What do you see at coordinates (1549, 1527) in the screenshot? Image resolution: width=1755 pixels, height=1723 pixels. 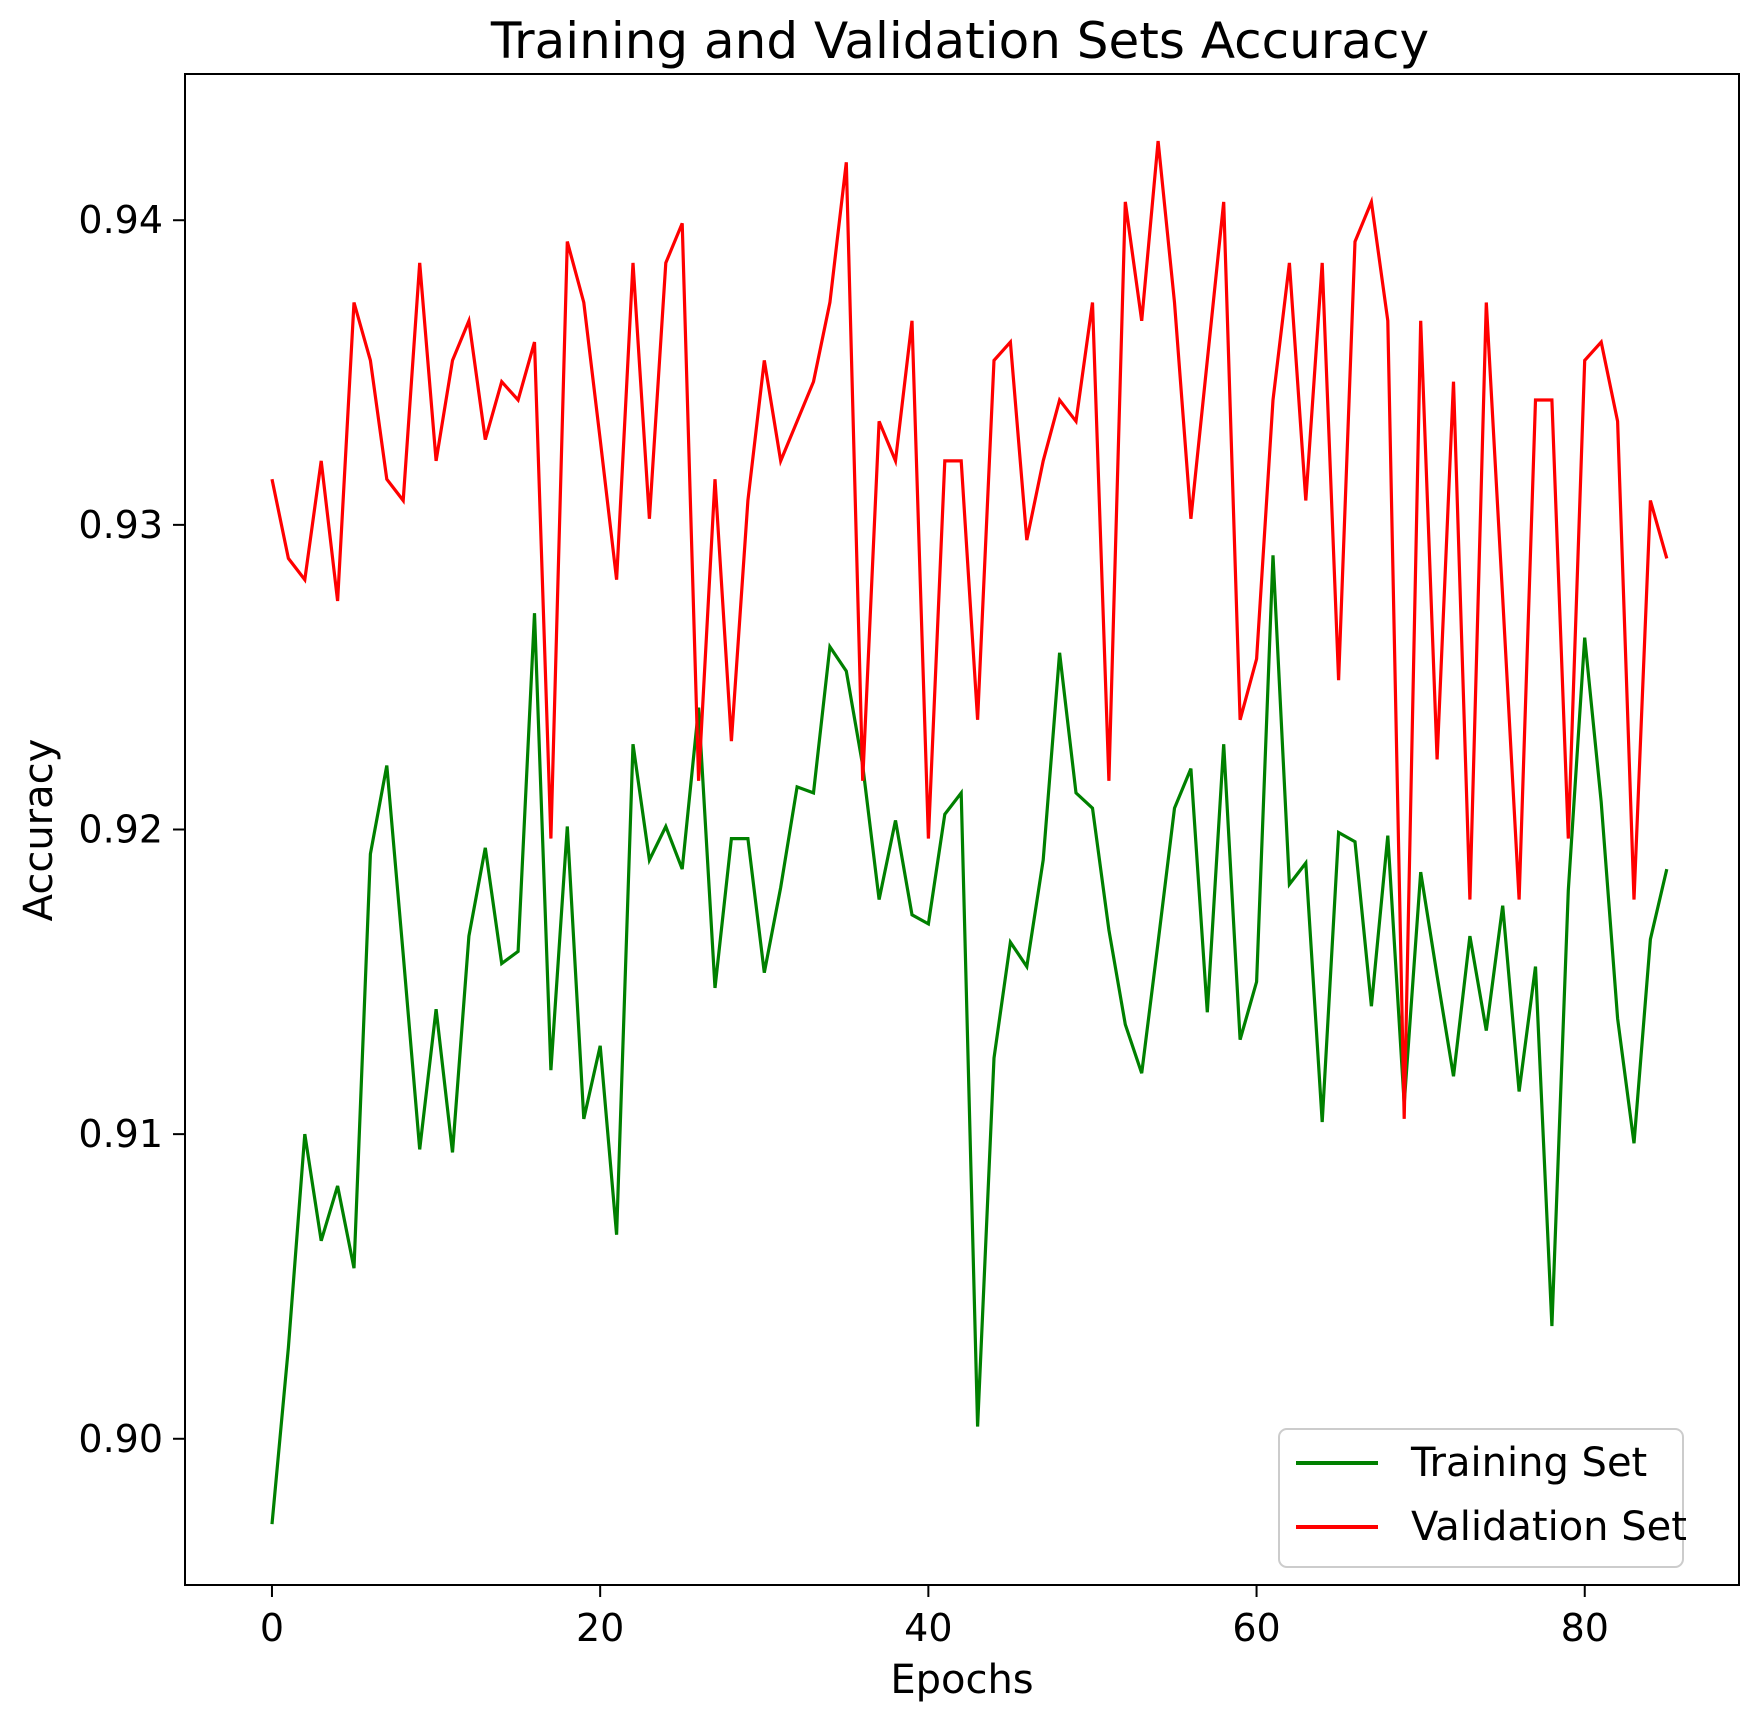 I see `legend-label-validation: Validation Set` at bounding box center [1549, 1527].